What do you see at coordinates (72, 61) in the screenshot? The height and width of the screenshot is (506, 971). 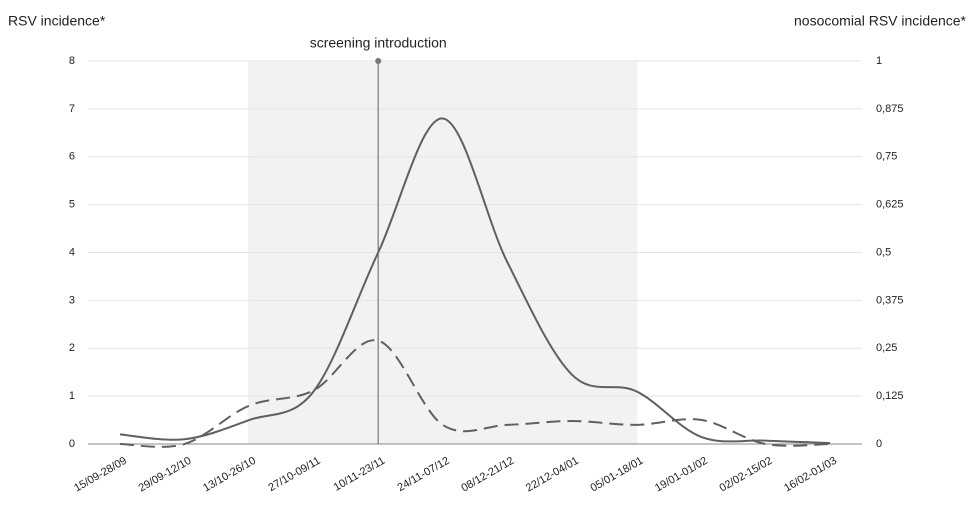 I see `y-tick-label: 8` at bounding box center [72, 61].